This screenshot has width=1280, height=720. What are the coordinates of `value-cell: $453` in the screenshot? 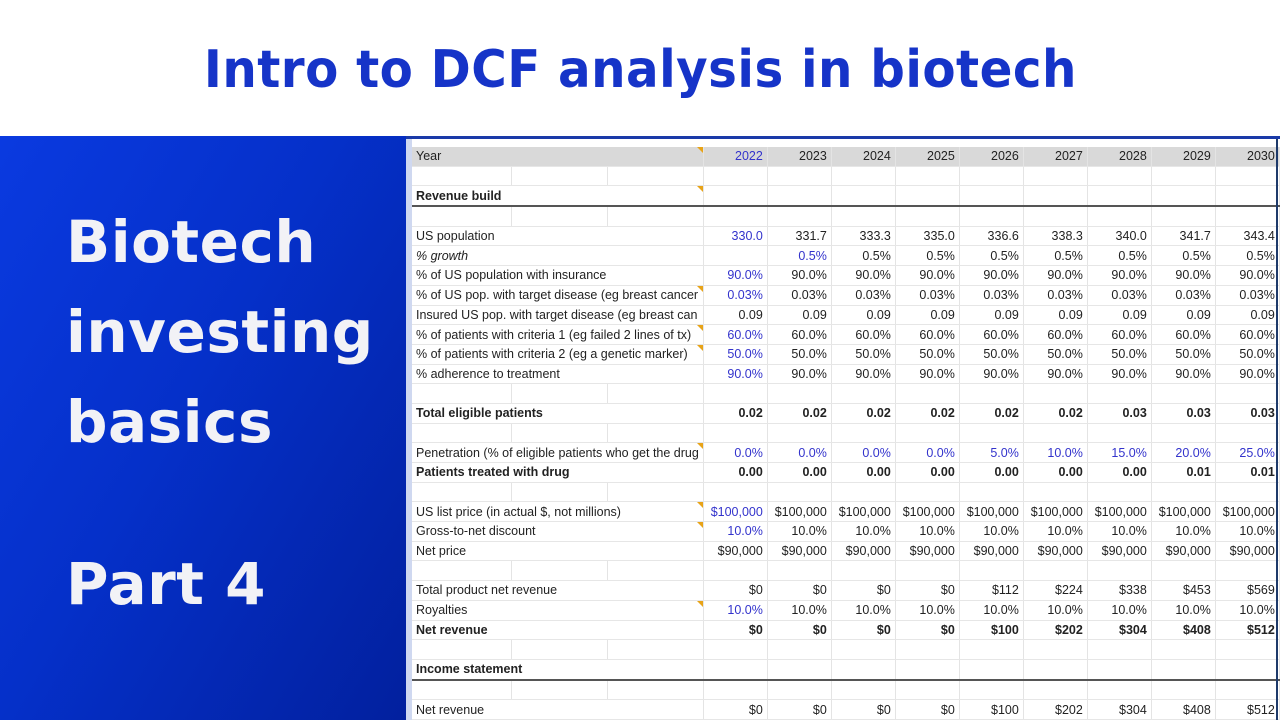 It's located at (1183, 590).